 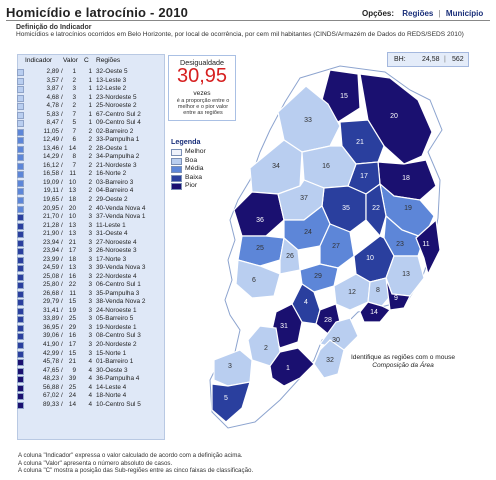 I want to click on table-row: 29,79 15 3 38-Venda Nova 2 /, so click(x=91, y=302).